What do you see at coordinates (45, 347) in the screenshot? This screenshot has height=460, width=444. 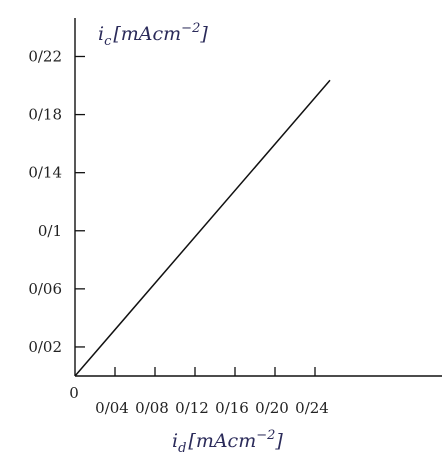 I see `y-tick-label: 0/02` at bounding box center [45, 347].